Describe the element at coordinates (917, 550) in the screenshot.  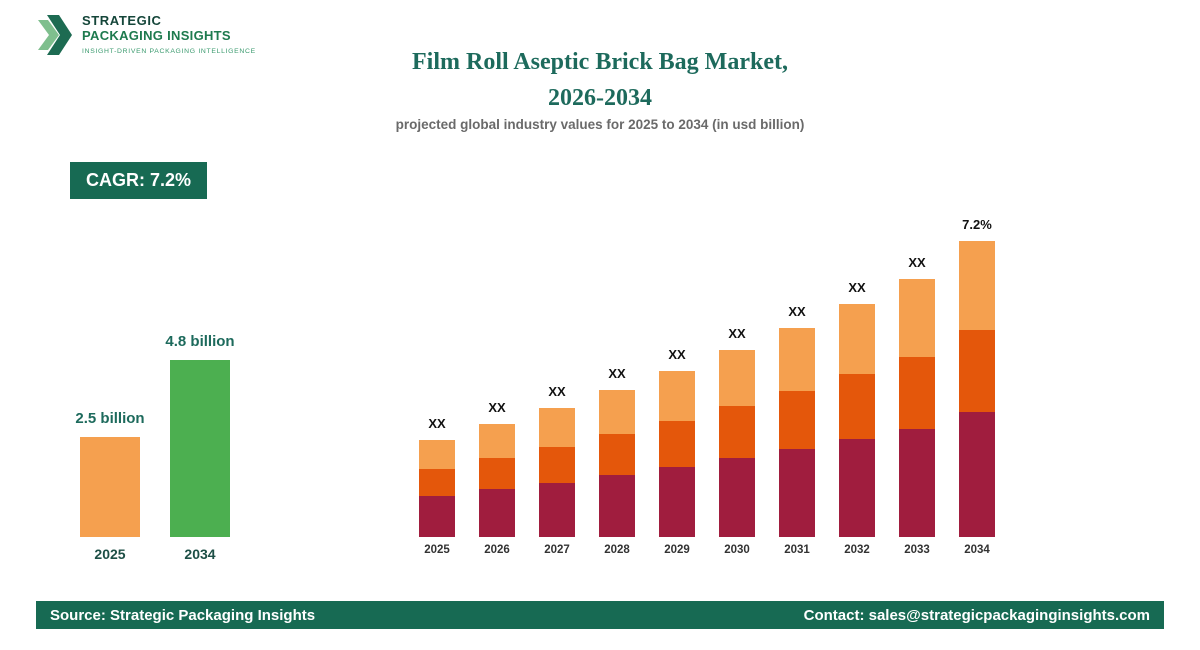
I see `bar-year-label: 2033` at that location.